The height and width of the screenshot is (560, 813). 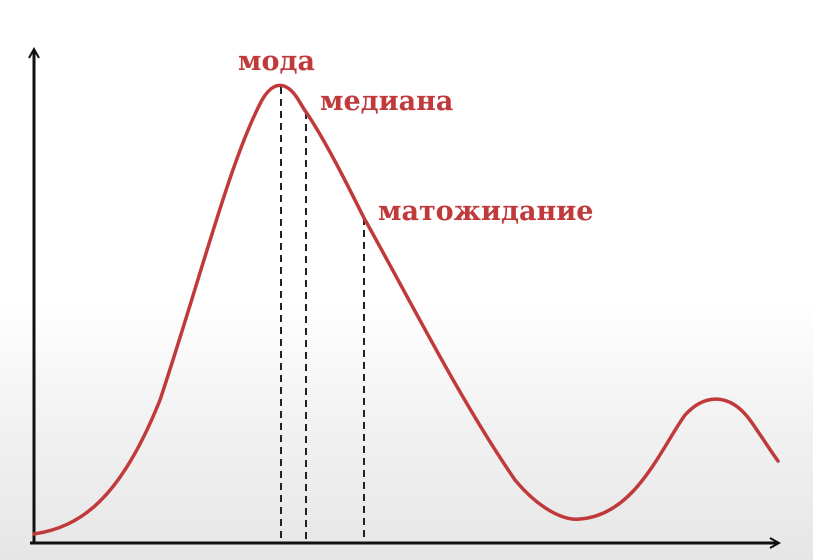 What do you see at coordinates (386, 101) in the screenshot?
I see `median-label: медиана` at bounding box center [386, 101].